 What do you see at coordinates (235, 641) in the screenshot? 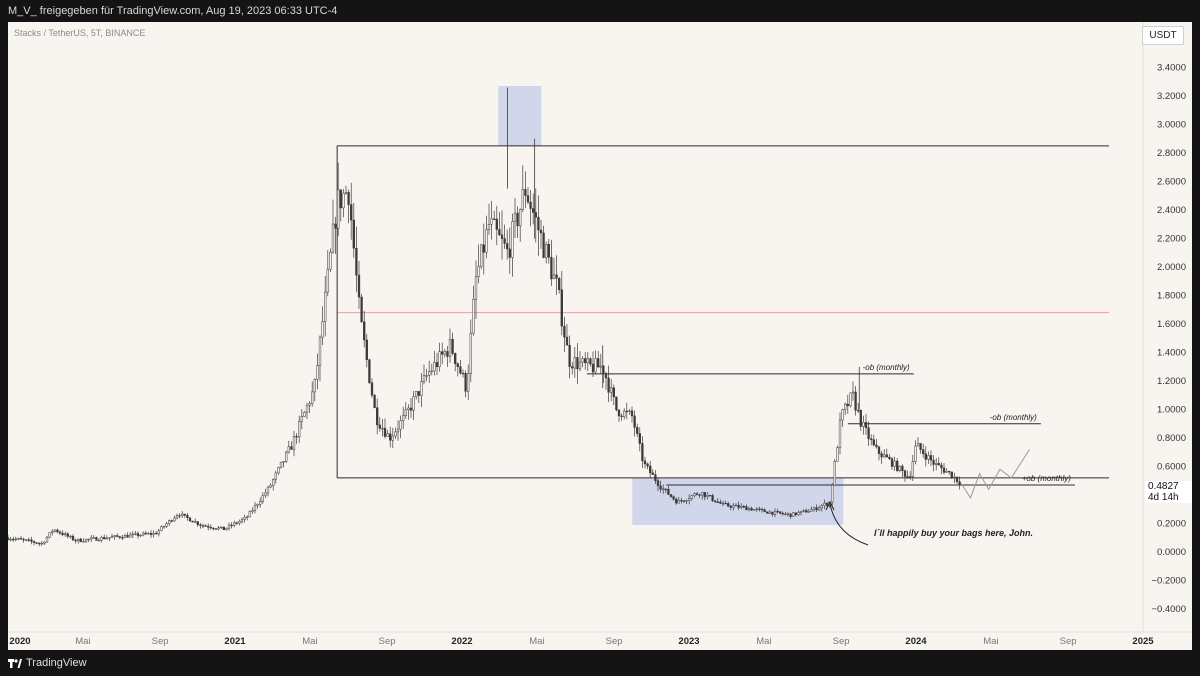
I see `x-tick-label: 2021` at bounding box center [235, 641].